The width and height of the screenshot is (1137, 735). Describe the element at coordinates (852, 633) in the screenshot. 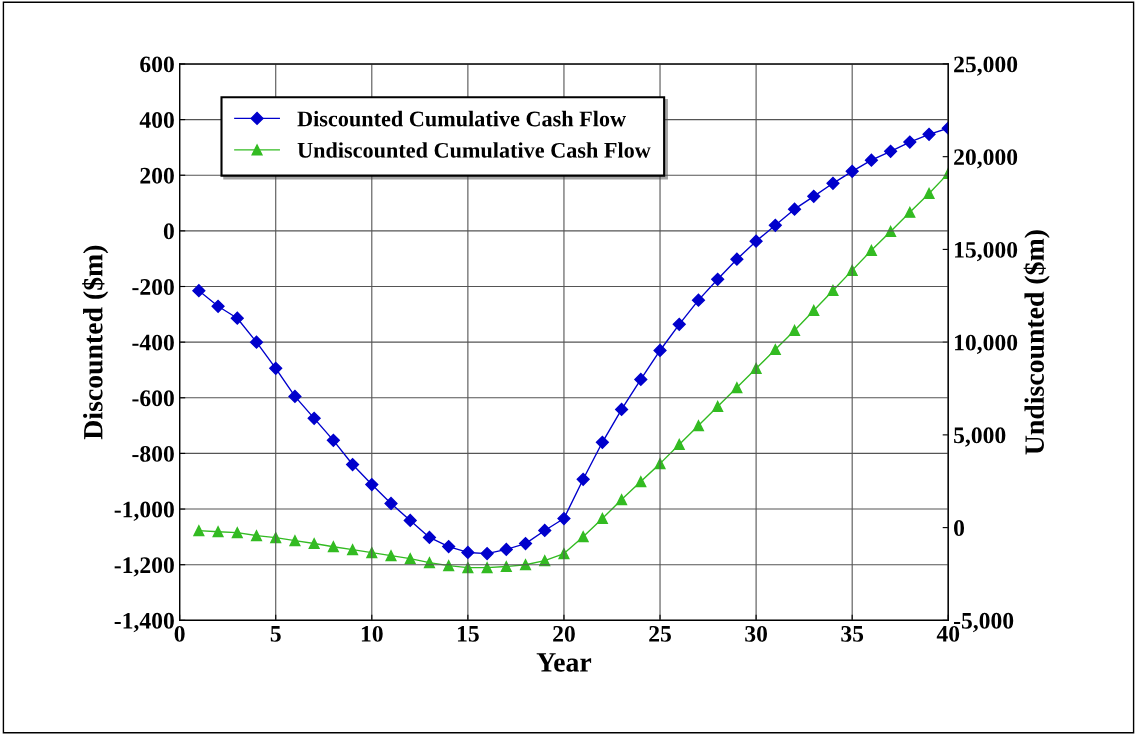

I see `x-tick-label: 35` at that location.